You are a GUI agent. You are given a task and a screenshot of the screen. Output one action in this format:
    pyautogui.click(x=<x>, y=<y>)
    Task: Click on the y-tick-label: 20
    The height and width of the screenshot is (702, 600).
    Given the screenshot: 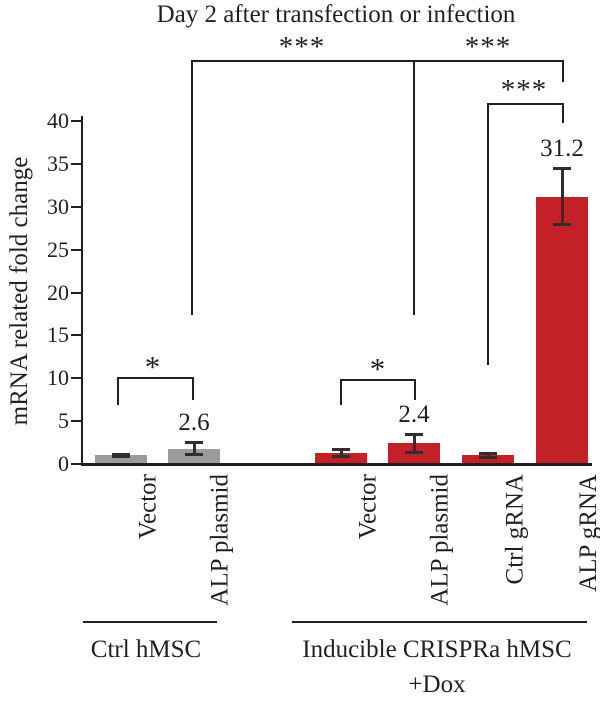 What is the action you would take?
    pyautogui.click(x=58, y=292)
    